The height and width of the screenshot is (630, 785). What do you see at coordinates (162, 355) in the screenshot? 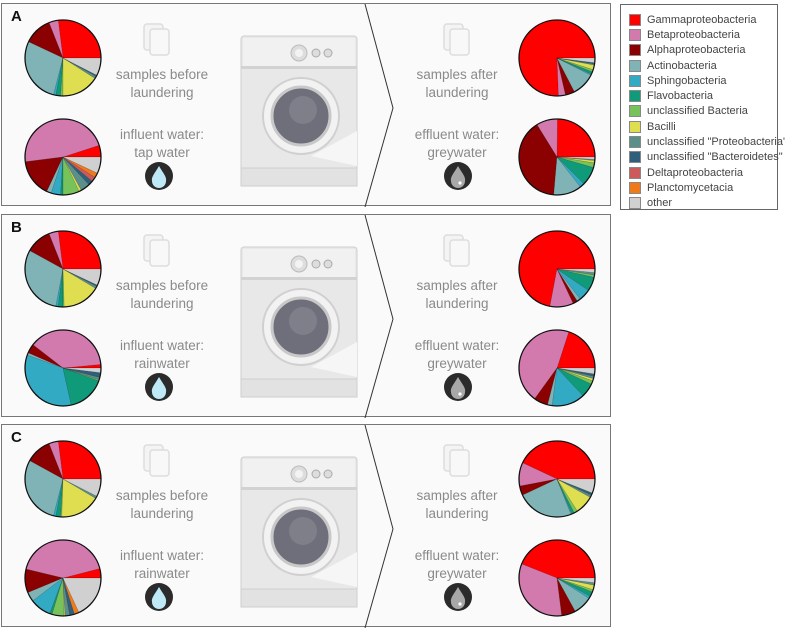
I see `caption-influent-water: influent water: rainwater` at bounding box center [162, 355].